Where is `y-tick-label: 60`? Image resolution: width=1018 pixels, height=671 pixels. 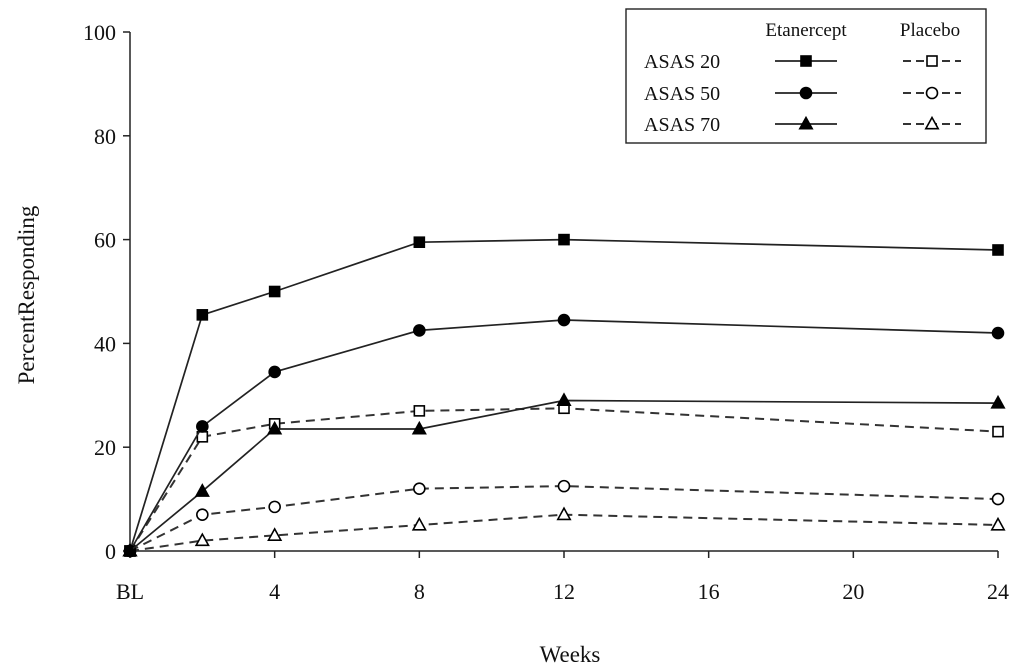 y-tick-label: 60 is located at coordinates (105, 240).